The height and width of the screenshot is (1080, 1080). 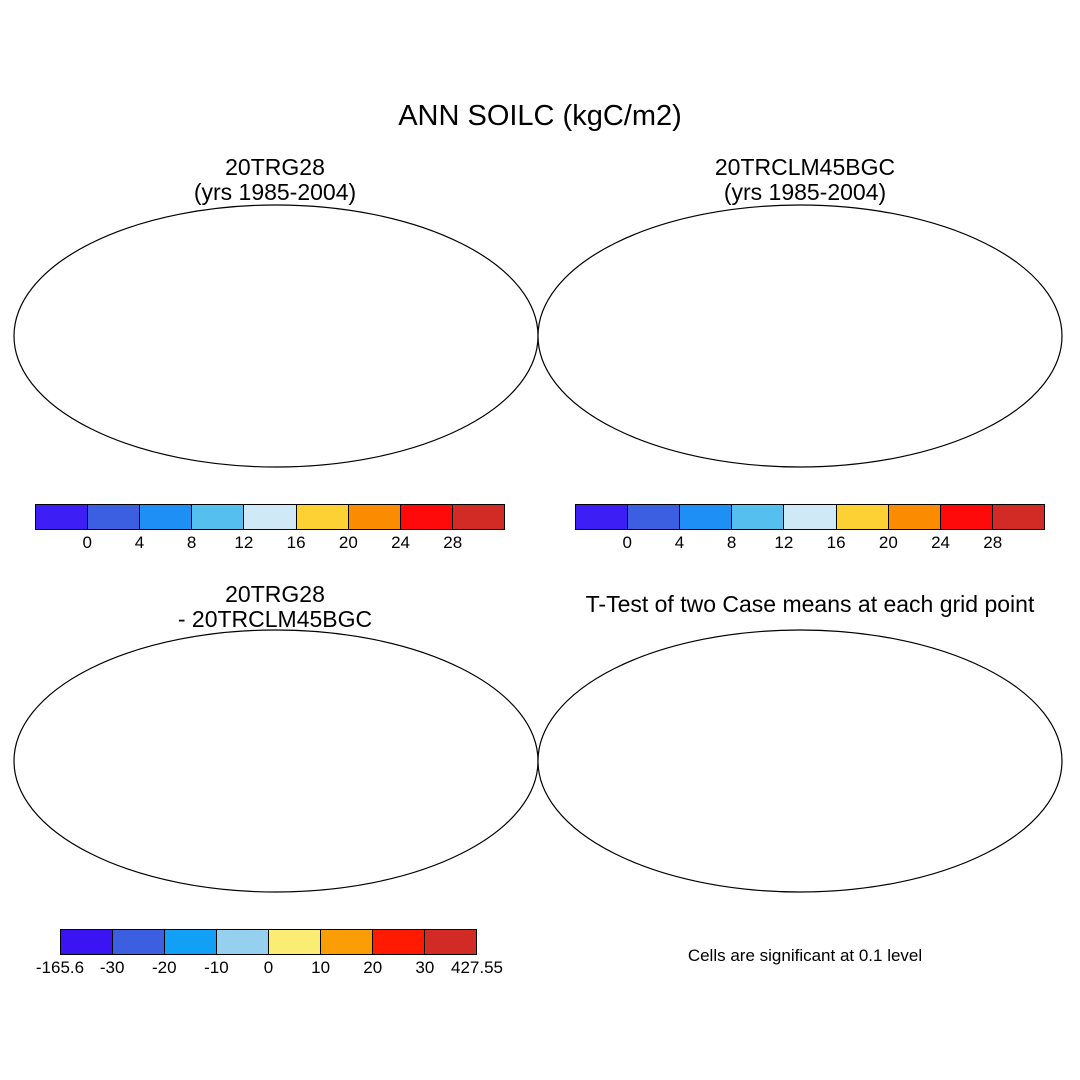 I want to click on colorbar-panel2: 0 4 8 12 16 20 24 28, so click(x=810, y=528).